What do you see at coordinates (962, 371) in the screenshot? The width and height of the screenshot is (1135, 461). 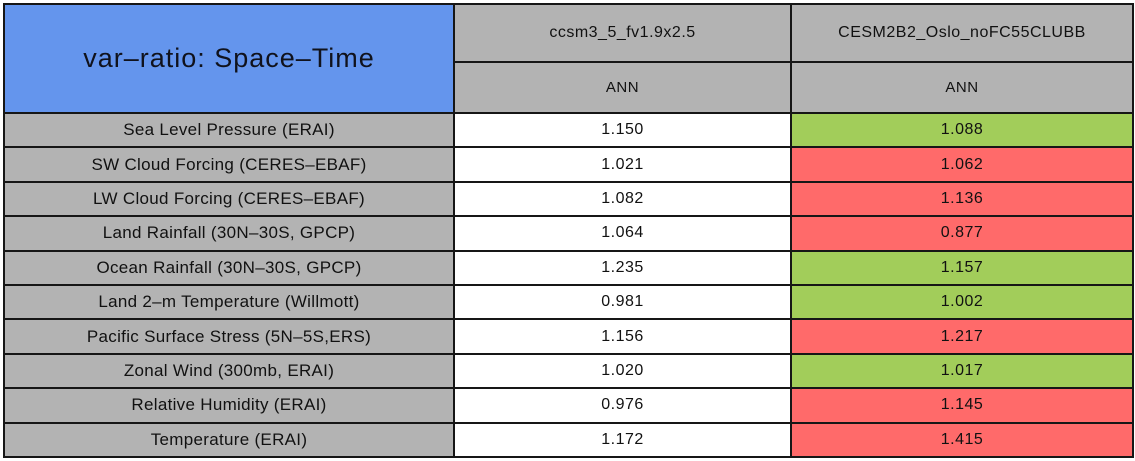 I see `value-col2: 1.017` at bounding box center [962, 371].